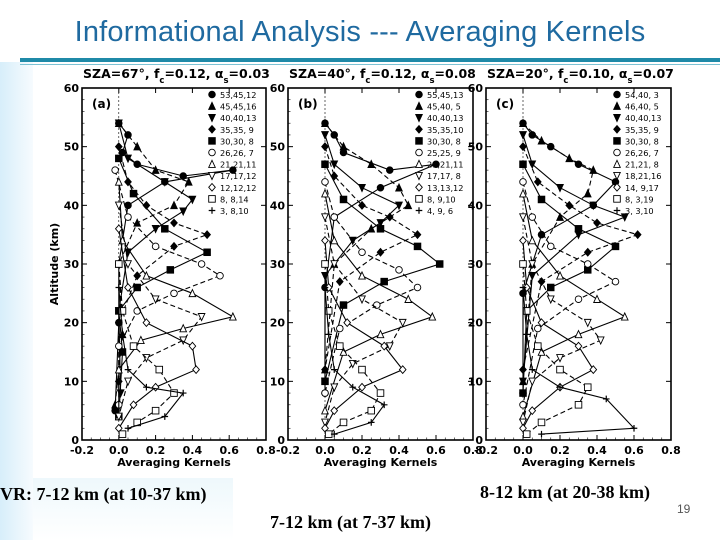 Image resolution: width=720 pixels, height=540 pixels. I want to click on panel-letter: (c), so click(505, 104).